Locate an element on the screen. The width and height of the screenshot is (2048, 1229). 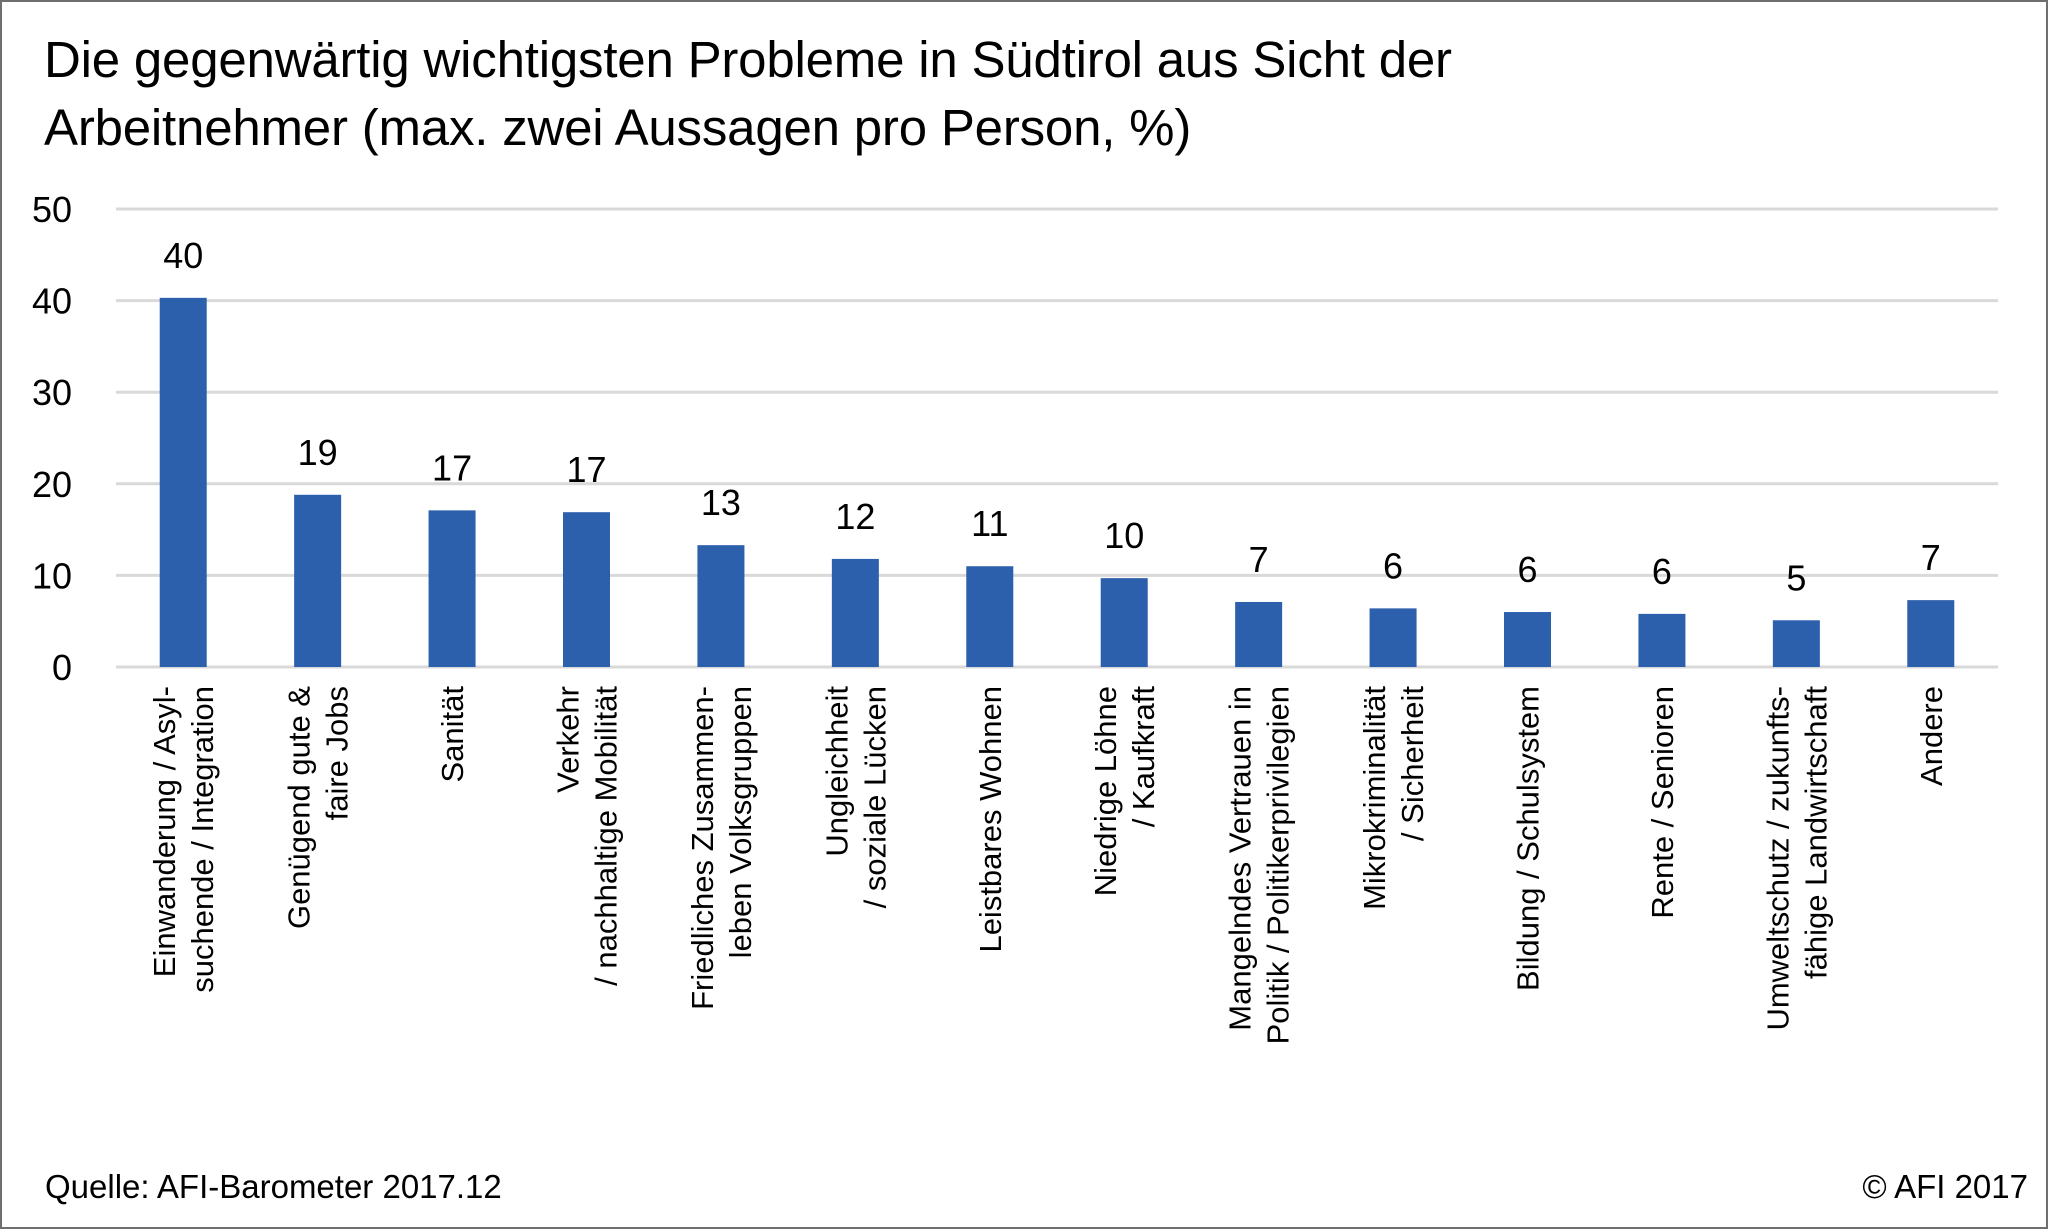
data-label-4: 17 is located at coordinates (586, 469).